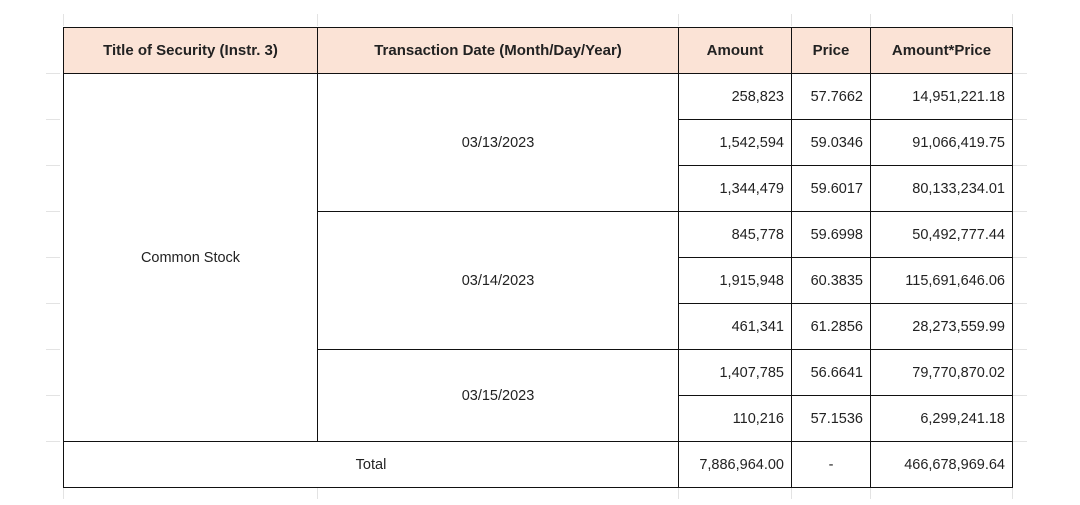 This screenshot has height=505, width=1080. What do you see at coordinates (735, 188) in the screenshot?
I see `amount-cell: 1,344,479` at bounding box center [735, 188].